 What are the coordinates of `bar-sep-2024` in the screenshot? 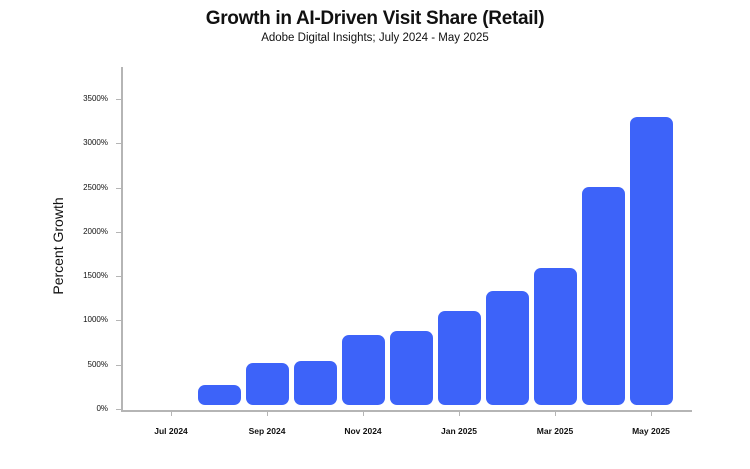 It's located at (267, 383).